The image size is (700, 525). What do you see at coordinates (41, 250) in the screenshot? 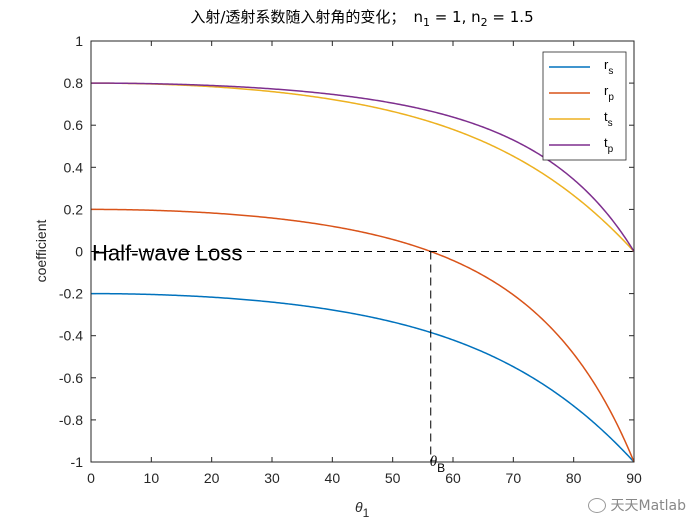
I see `y-axis-label: coefficient` at bounding box center [41, 250].